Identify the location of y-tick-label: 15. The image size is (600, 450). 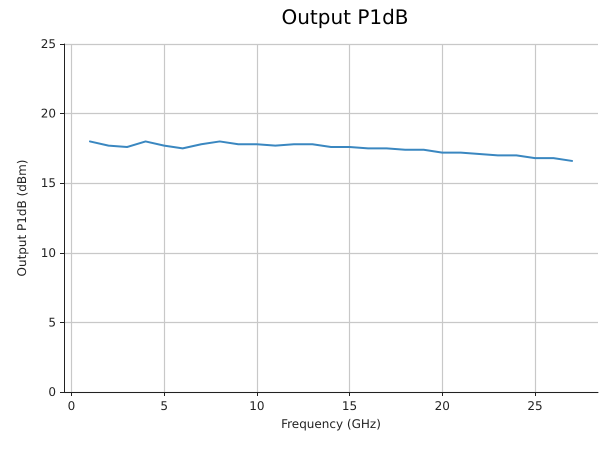
(48, 183).